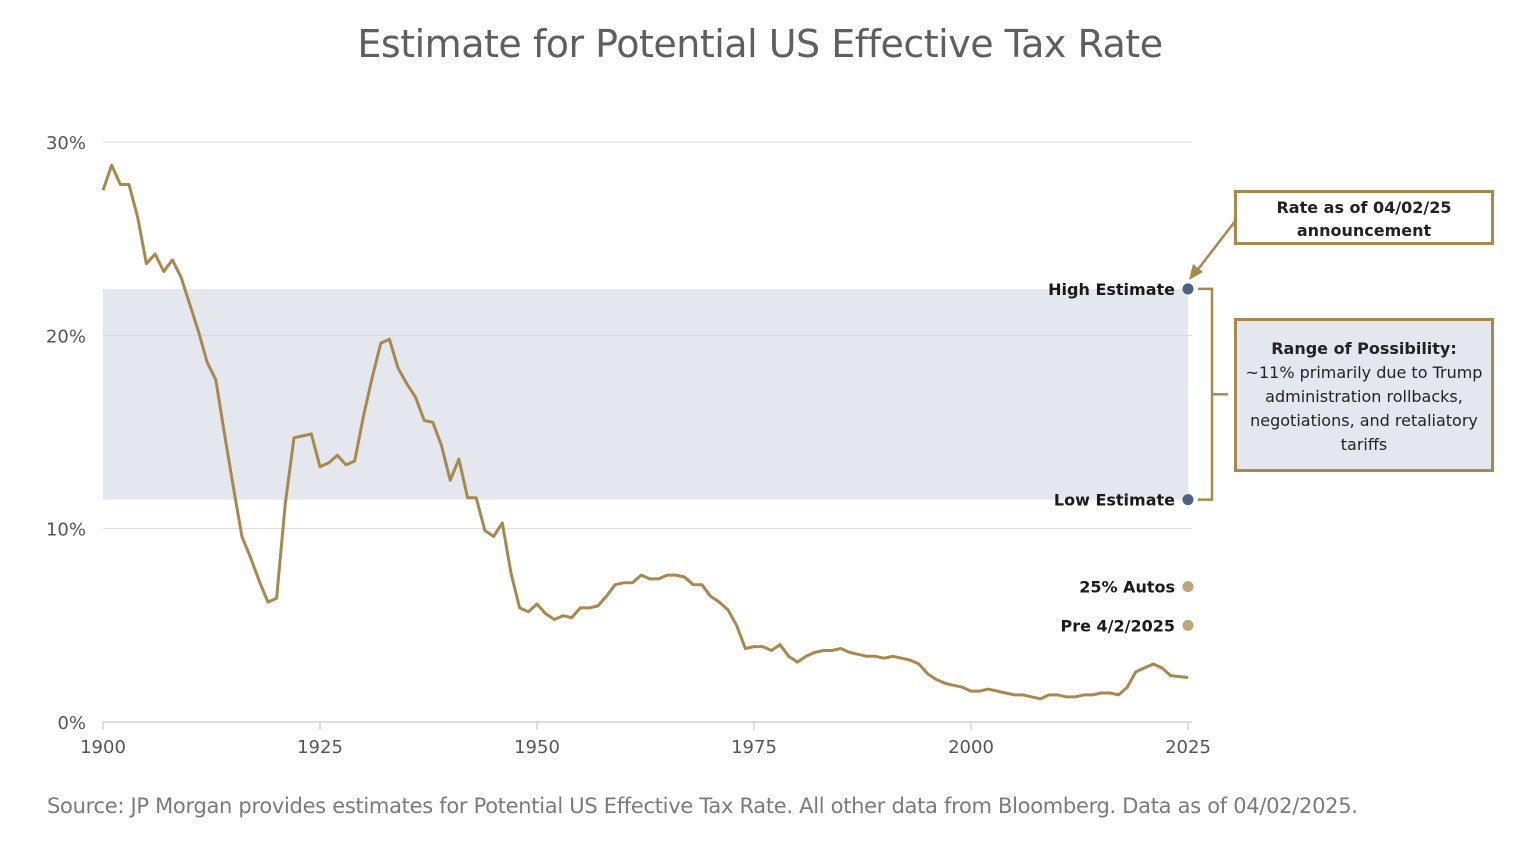 The width and height of the screenshot is (1520, 856). Describe the element at coordinates (537, 747) in the screenshot. I see `x-tick-label: 1950` at that location.